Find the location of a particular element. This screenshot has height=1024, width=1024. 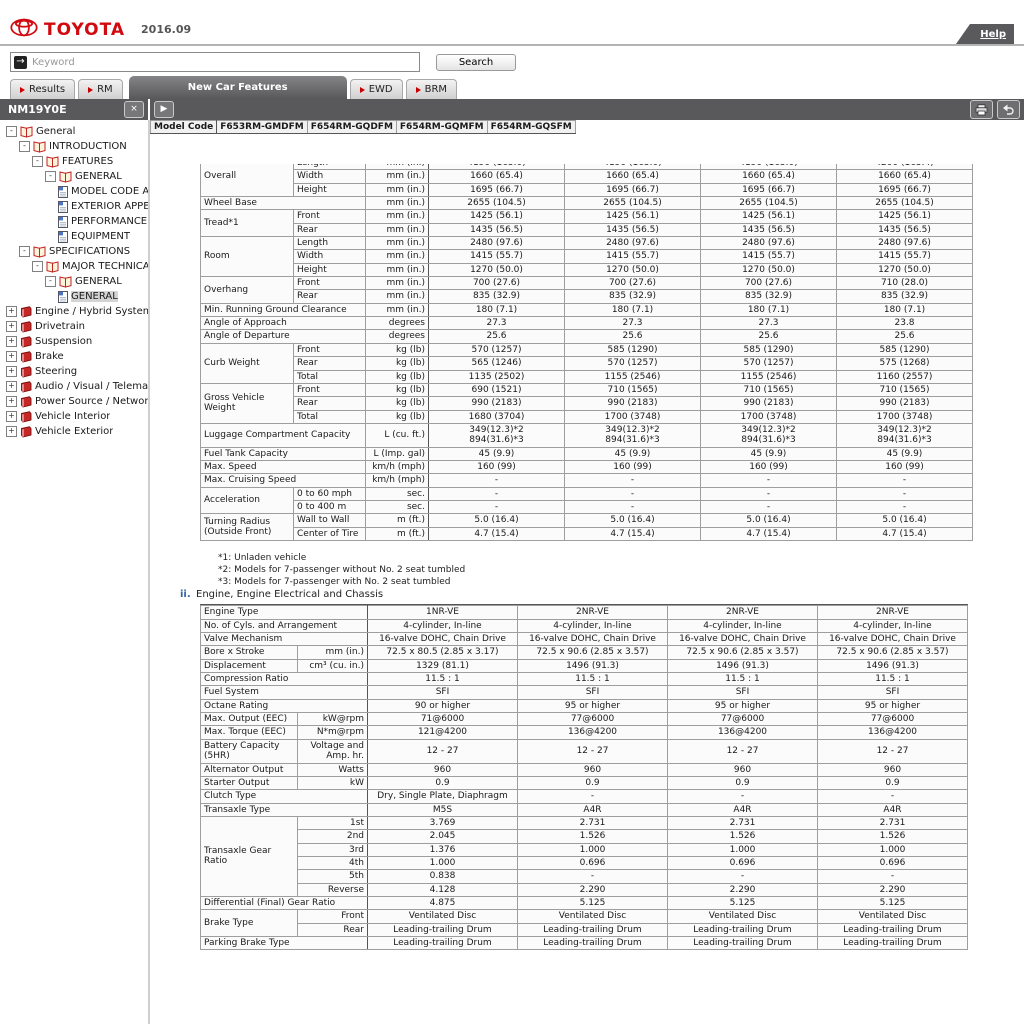

red-arrow-icon is located at coordinates (22, 89).